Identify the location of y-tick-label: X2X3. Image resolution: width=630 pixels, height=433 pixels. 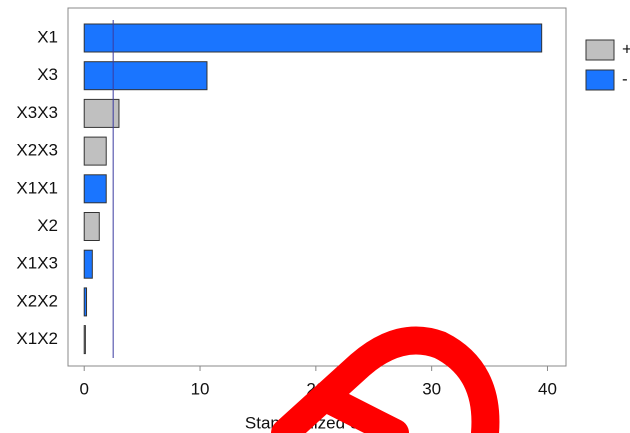
(37, 150).